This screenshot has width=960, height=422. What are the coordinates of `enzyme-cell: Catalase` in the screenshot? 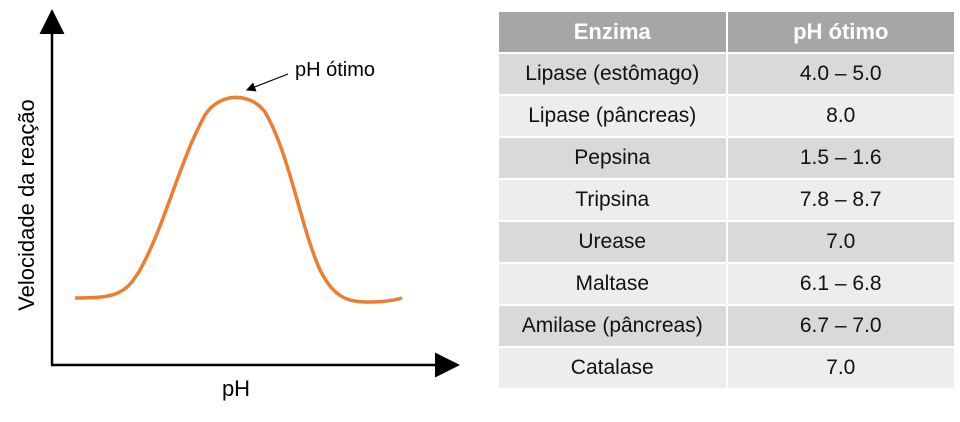 It's located at (612, 368).